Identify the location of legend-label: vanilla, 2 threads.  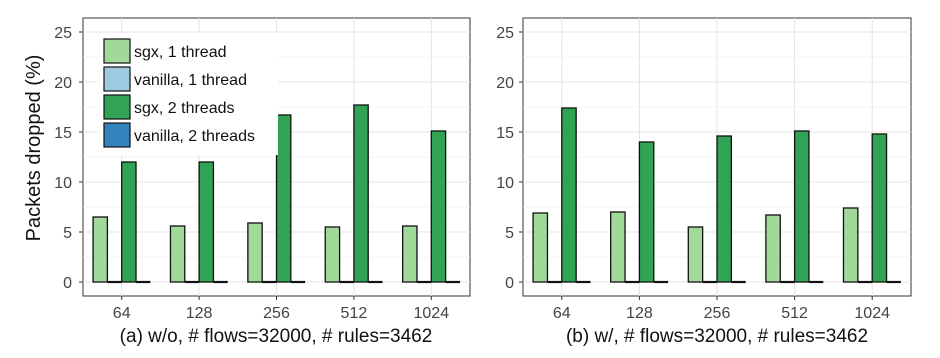
(194, 136).